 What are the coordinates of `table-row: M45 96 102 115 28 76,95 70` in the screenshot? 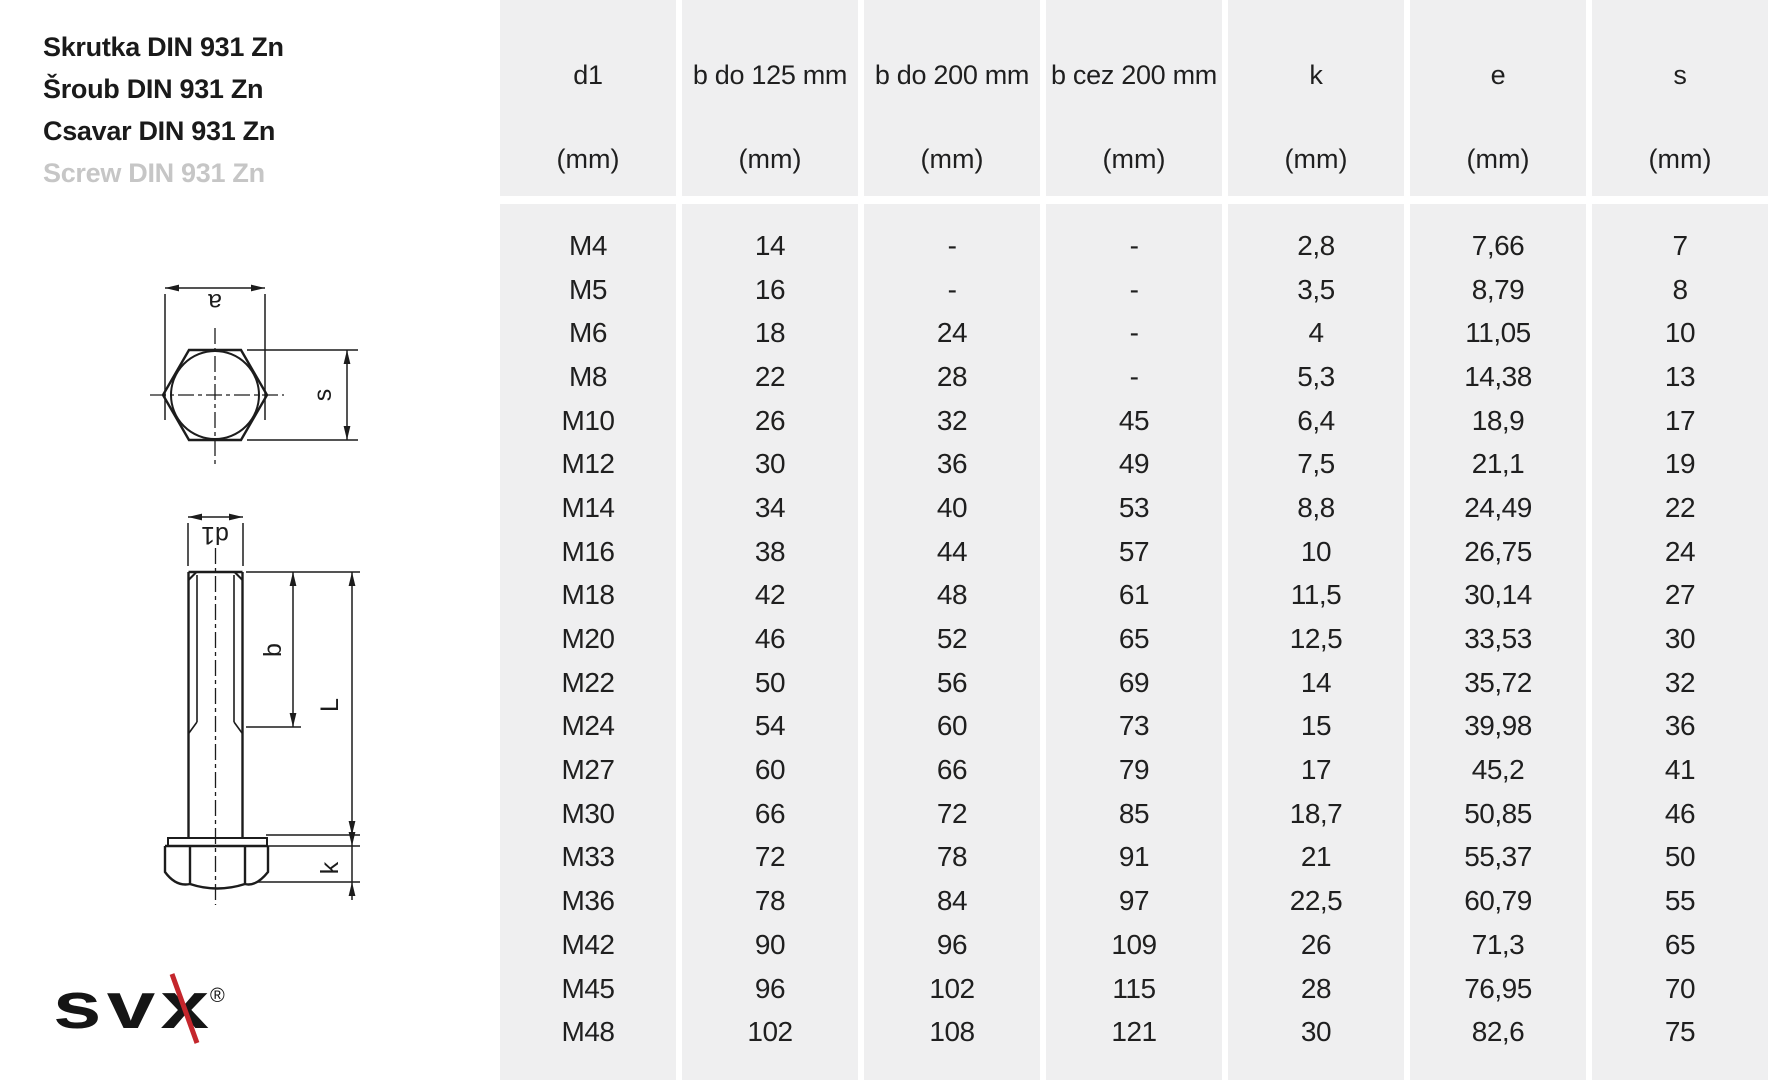 It's located at (1134, 989).